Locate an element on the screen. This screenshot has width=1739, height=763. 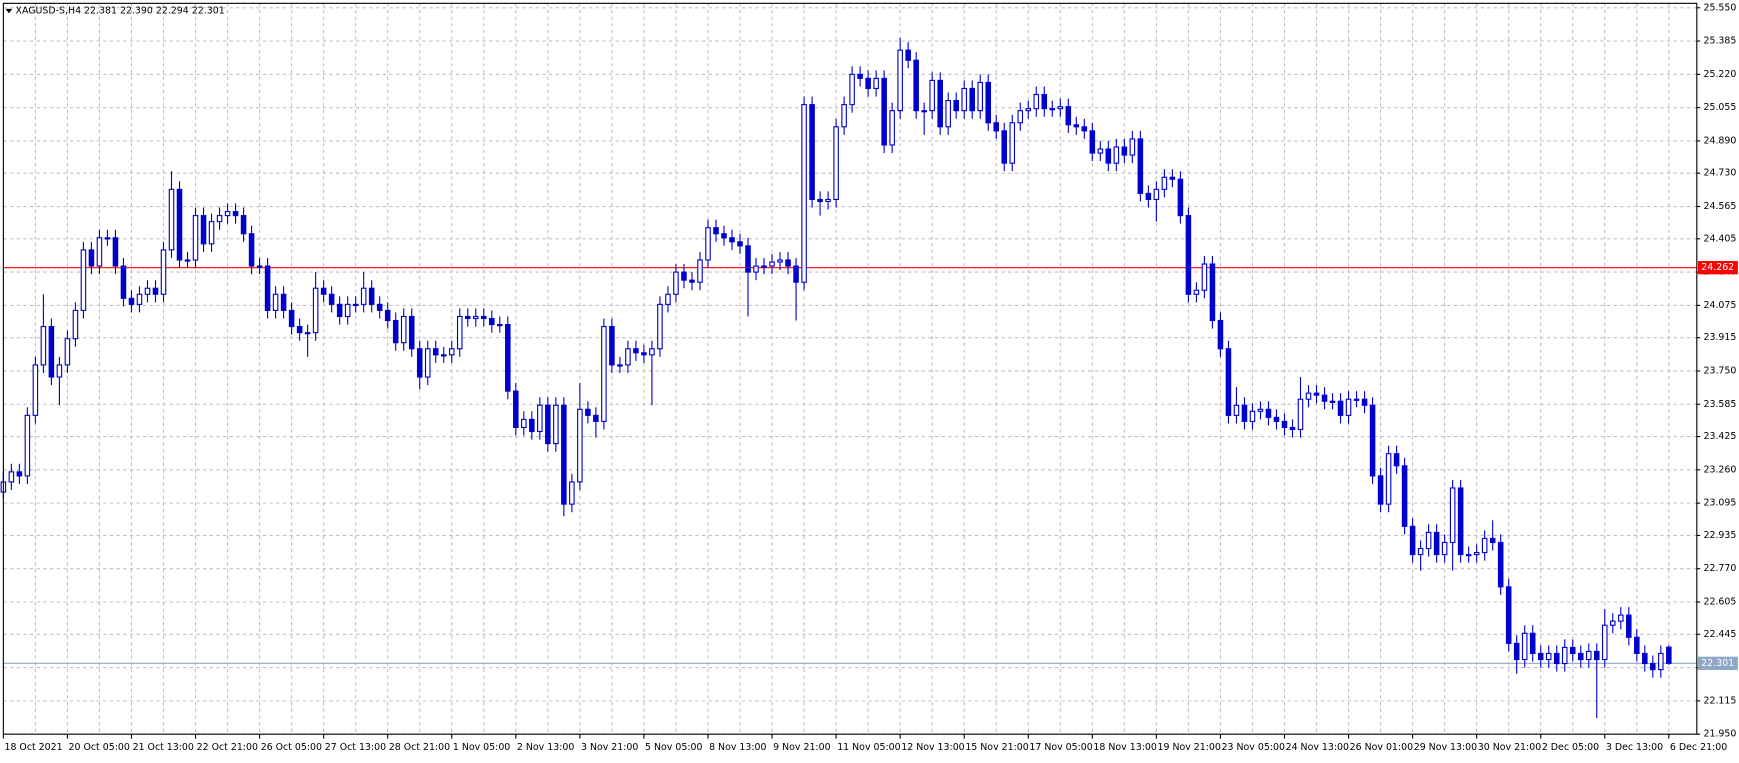
x-tick-label: 29 Nov 13:00 is located at coordinates (1445, 747).